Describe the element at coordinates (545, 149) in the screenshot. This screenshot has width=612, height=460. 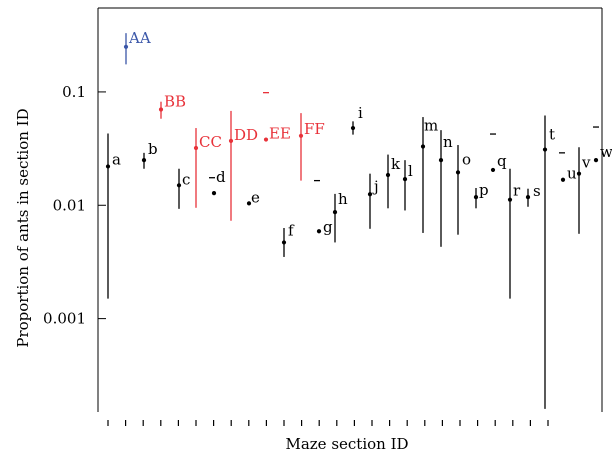
I see `point-t` at that location.